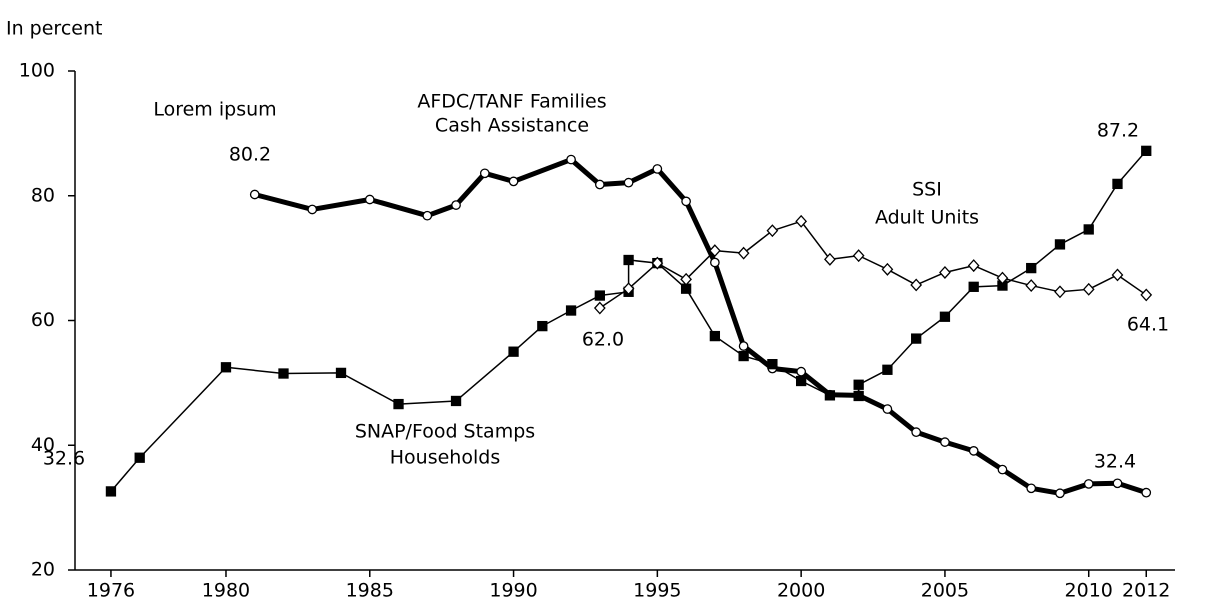  I want to click on y-tick-label: 60, so click(43, 320).